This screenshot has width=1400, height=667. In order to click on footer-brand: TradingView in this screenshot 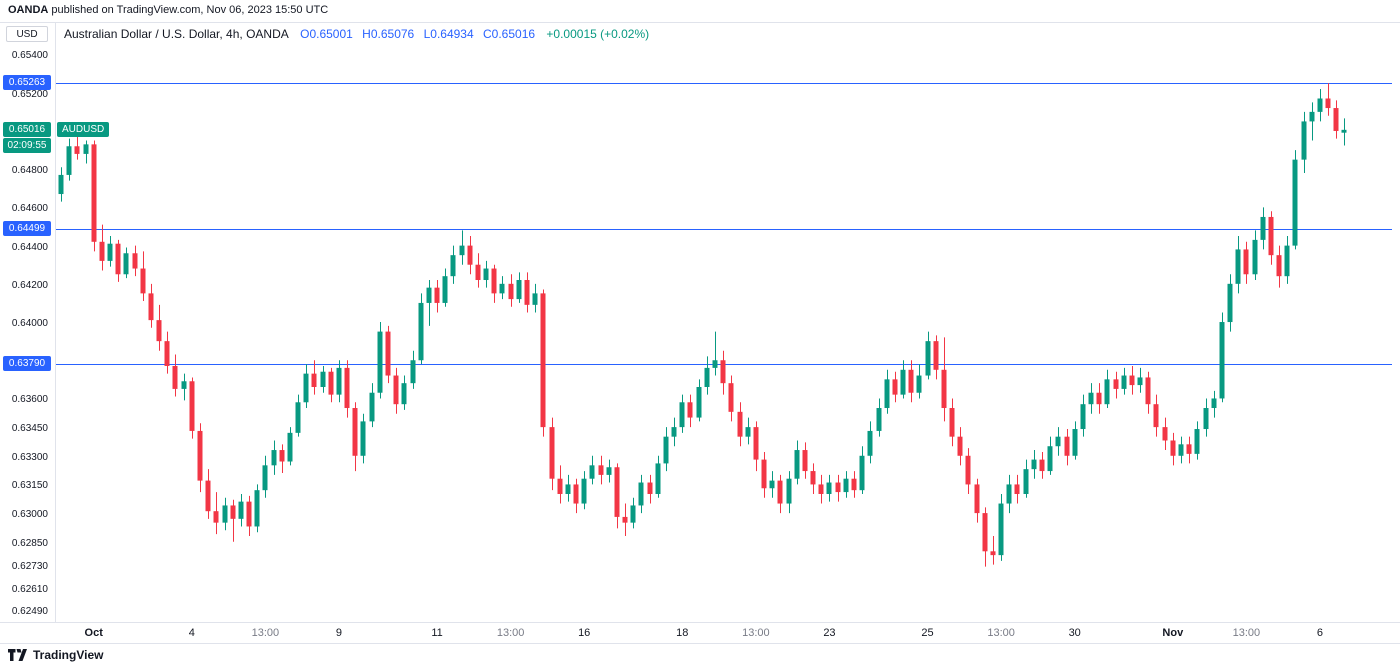, I will do `click(68, 655)`.